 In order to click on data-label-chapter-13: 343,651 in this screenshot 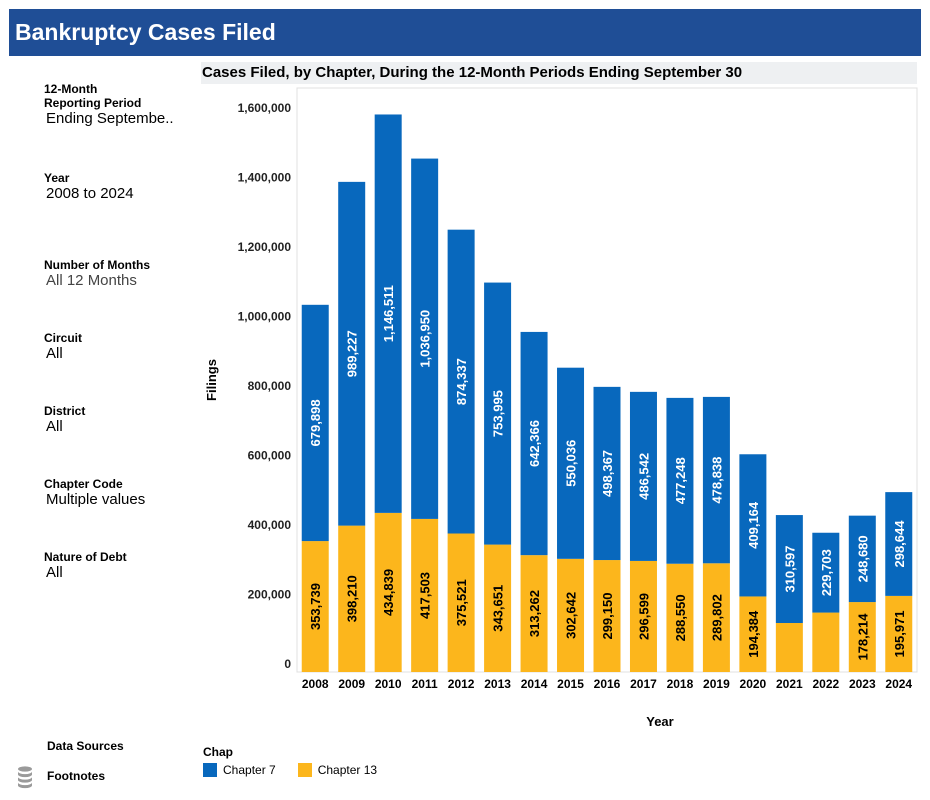, I will do `click(498, 608)`.